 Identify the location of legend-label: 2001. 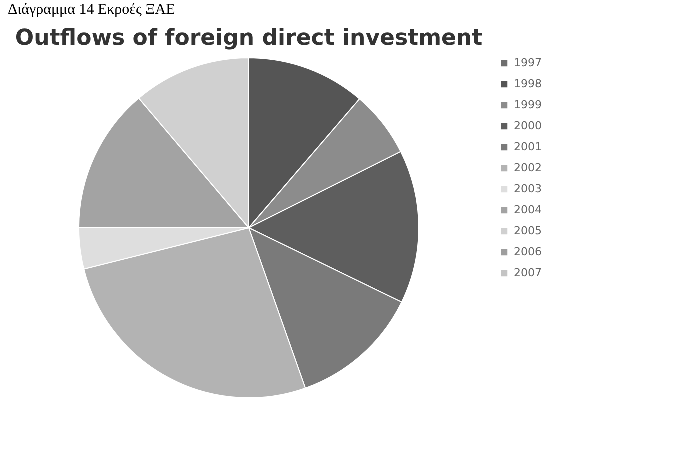
(528, 147).